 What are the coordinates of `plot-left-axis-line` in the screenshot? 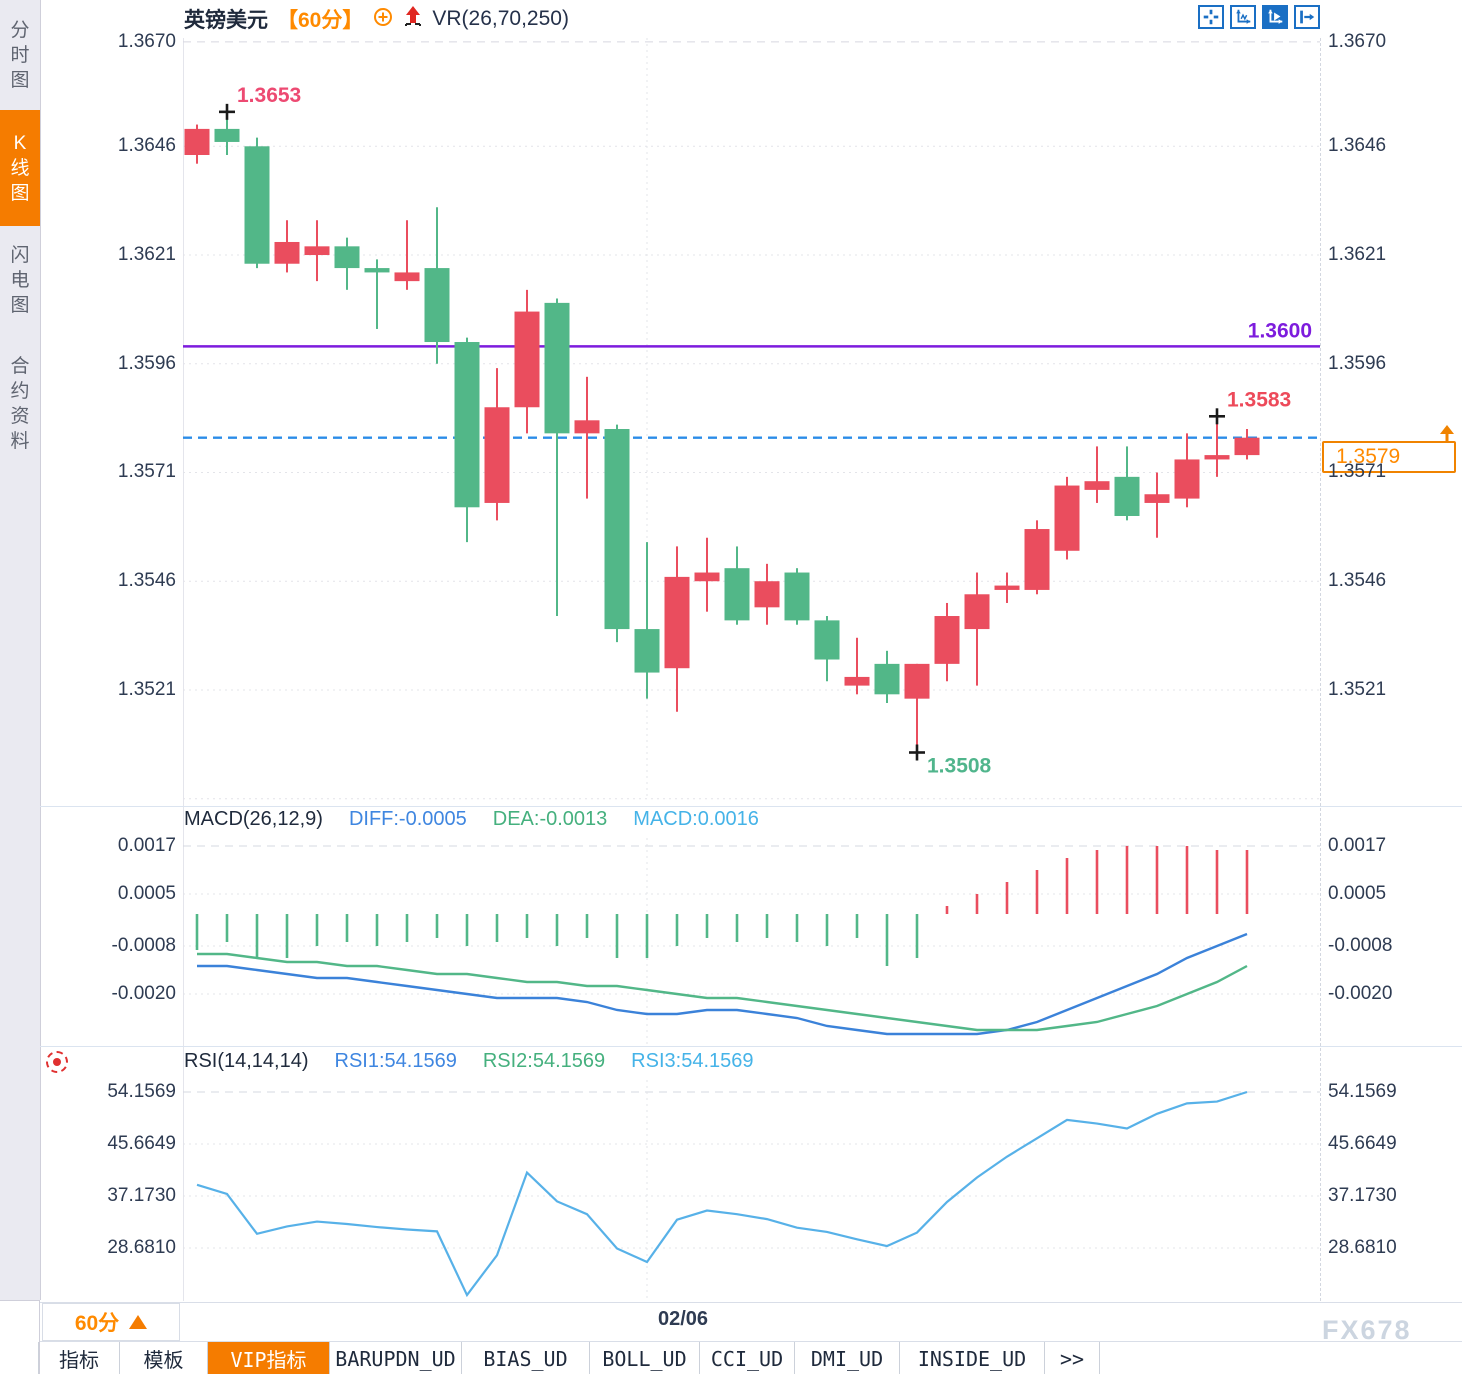 It's located at (183, 669).